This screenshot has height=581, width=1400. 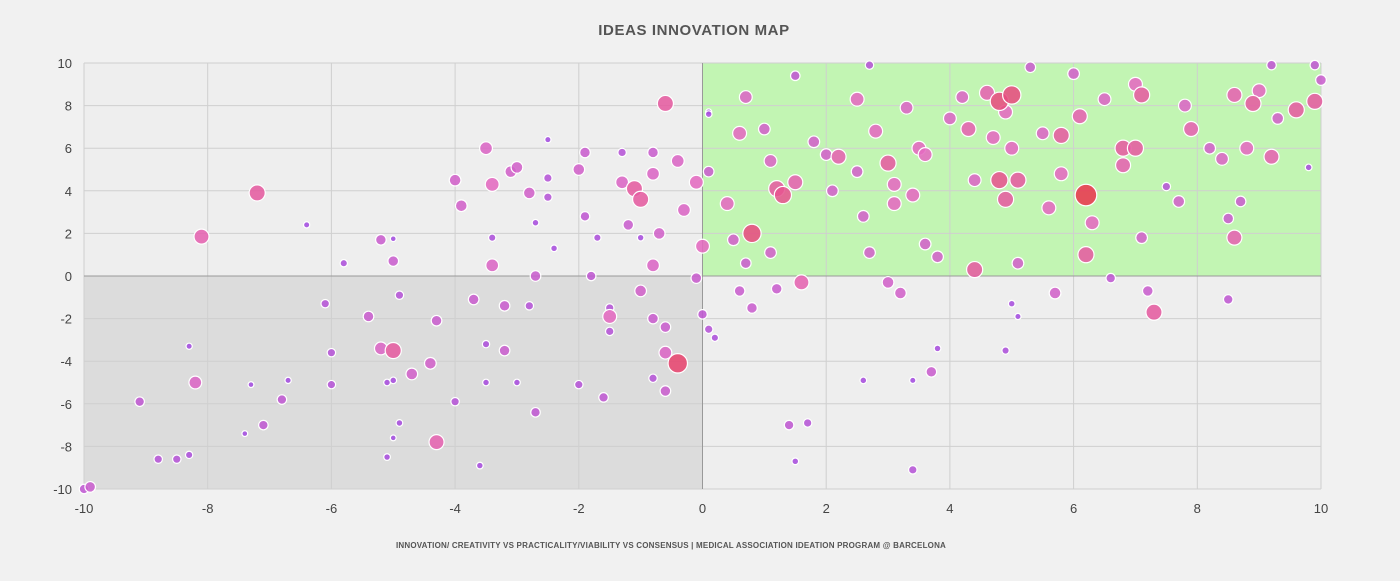 What do you see at coordinates (68, 106) in the screenshot?
I see `y-tick-label: 8` at bounding box center [68, 106].